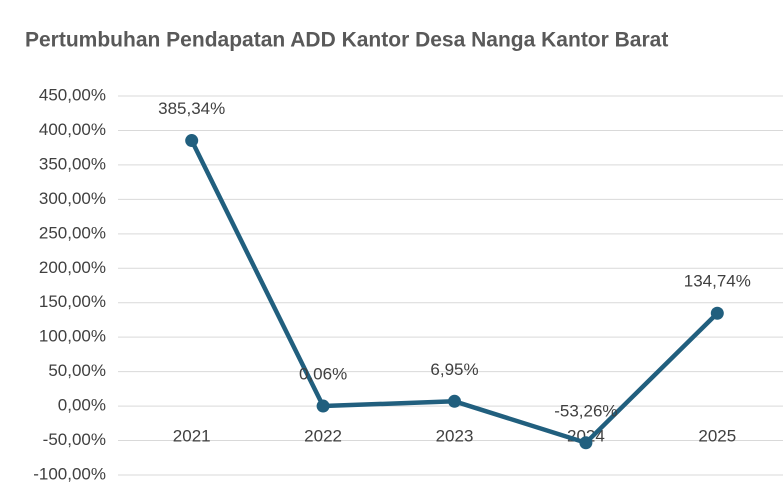  I want to click on y-tick-label: 0,00%, so click(82, 405).